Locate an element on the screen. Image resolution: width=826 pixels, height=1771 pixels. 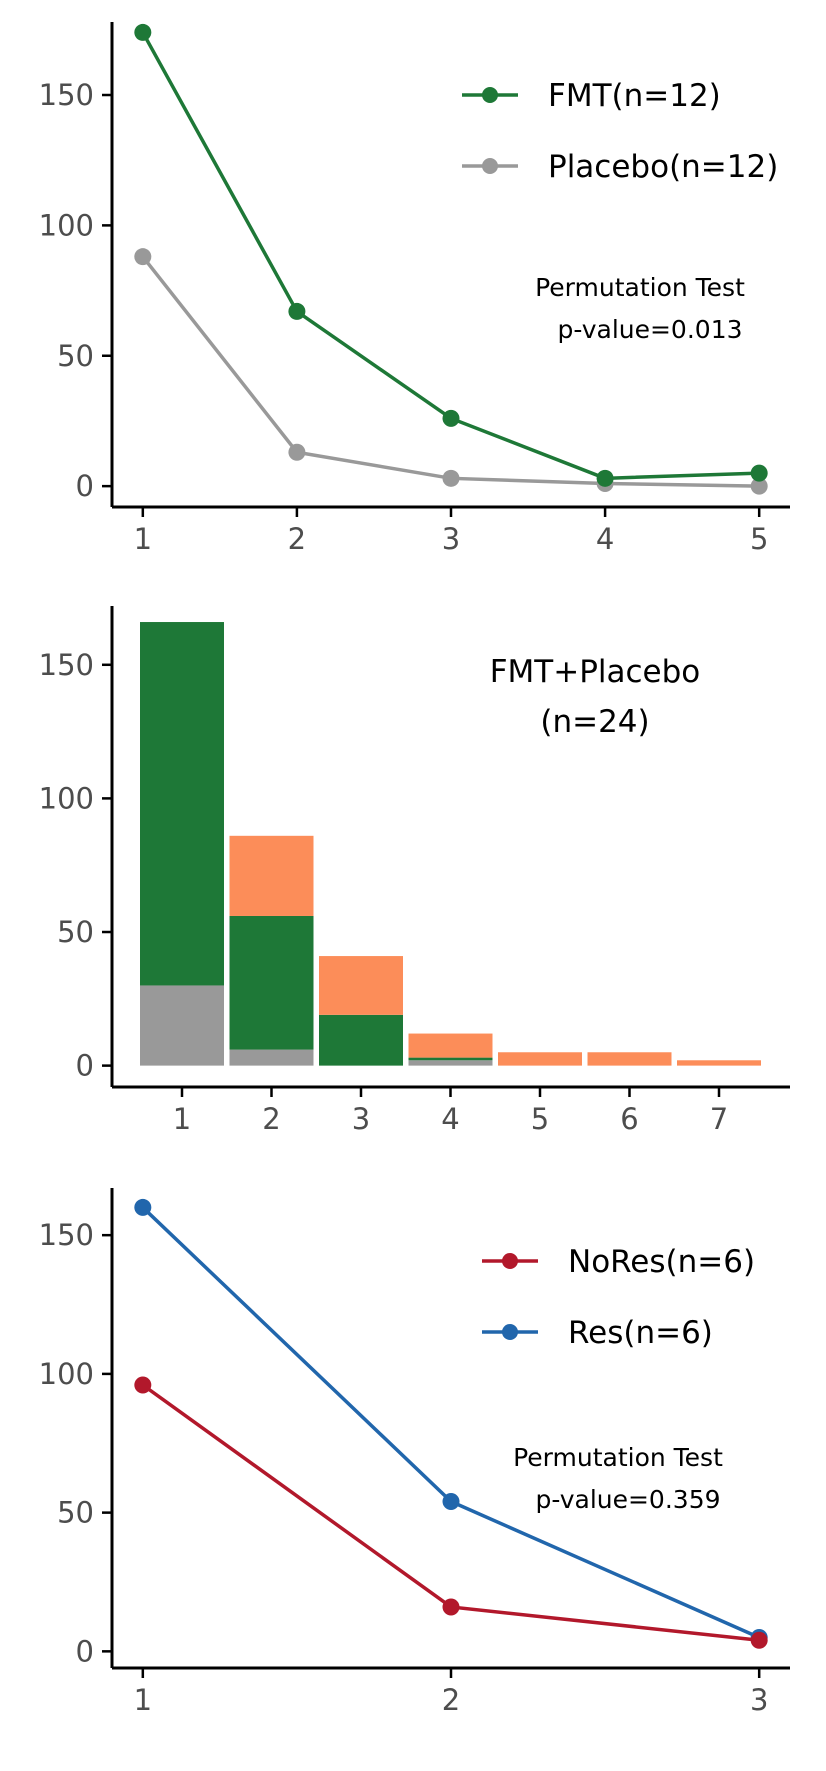
legend-label-nores: NoRes(n=6) is located at coordinates (661, 1262).